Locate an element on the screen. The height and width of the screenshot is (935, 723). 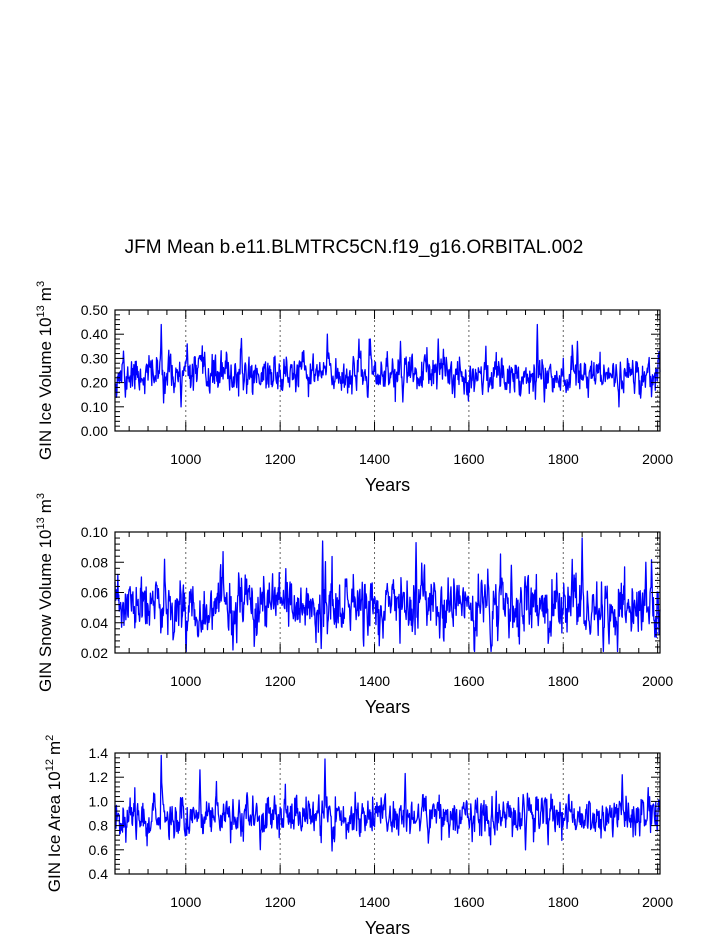
y-tick-label: 1.0 is located at coordinates (99, 801).